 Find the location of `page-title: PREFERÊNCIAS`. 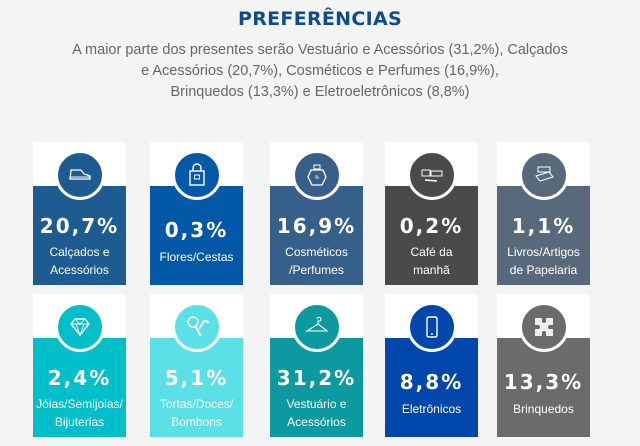

page-title: PREFERÊNCIAS is located at coordinates (319, 19).